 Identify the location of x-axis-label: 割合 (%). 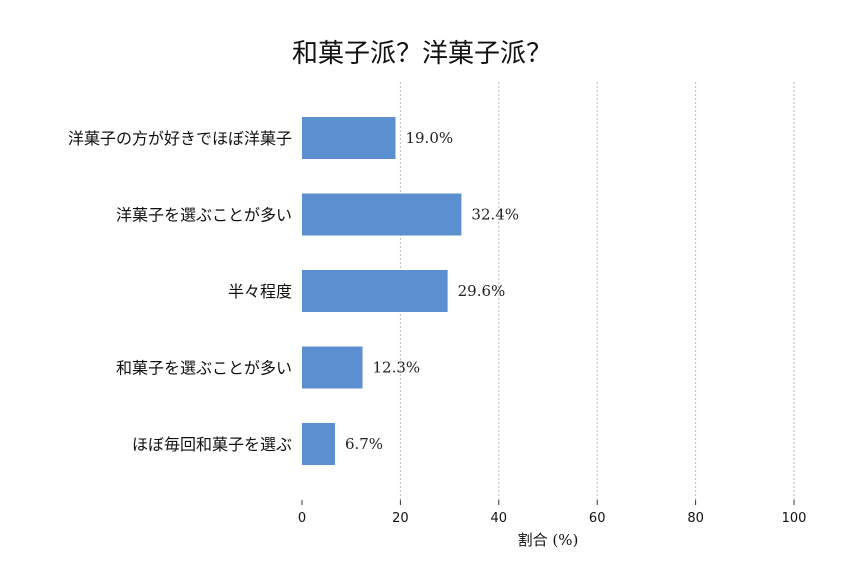
(548, 540).